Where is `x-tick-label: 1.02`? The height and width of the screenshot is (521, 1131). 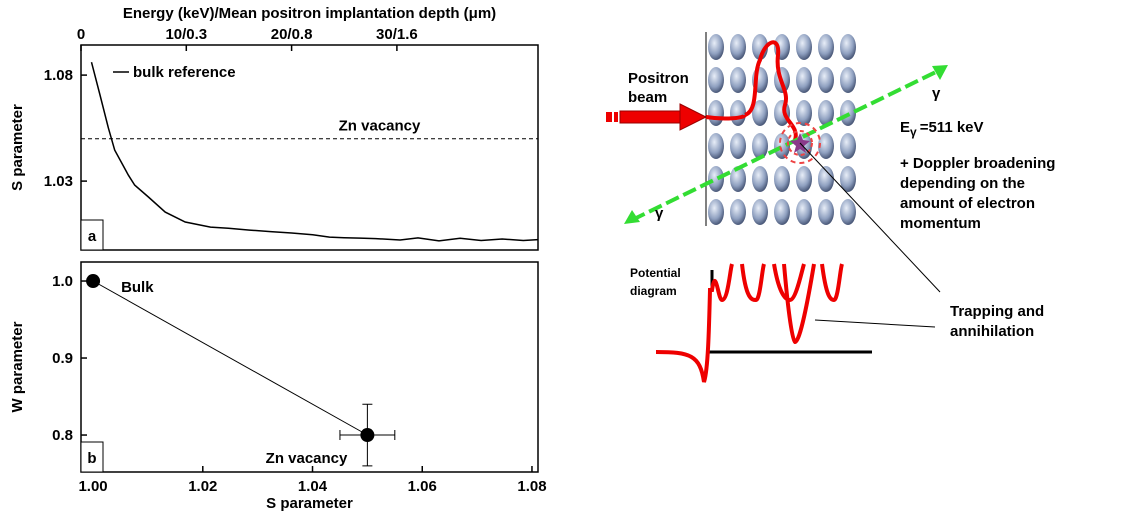 x-tick-label: 1.02 is located at coordinates (202, 486).